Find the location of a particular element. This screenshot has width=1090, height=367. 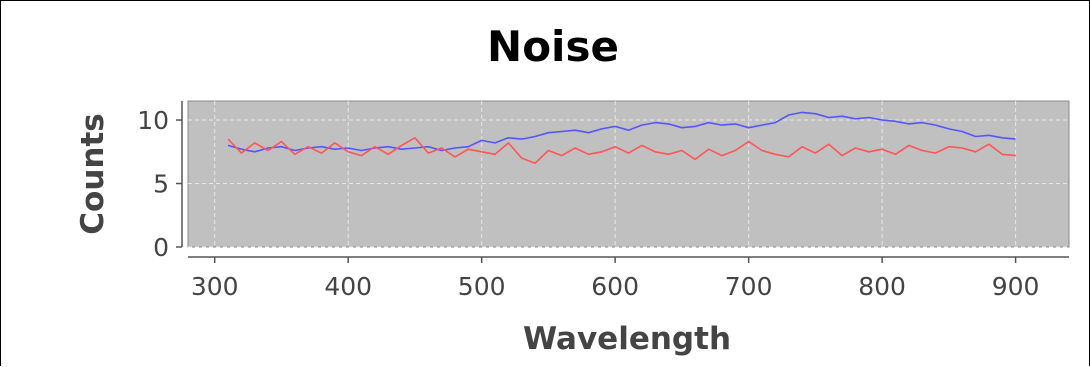

y-axis-label: Counts is located at coordinates (93, 173).